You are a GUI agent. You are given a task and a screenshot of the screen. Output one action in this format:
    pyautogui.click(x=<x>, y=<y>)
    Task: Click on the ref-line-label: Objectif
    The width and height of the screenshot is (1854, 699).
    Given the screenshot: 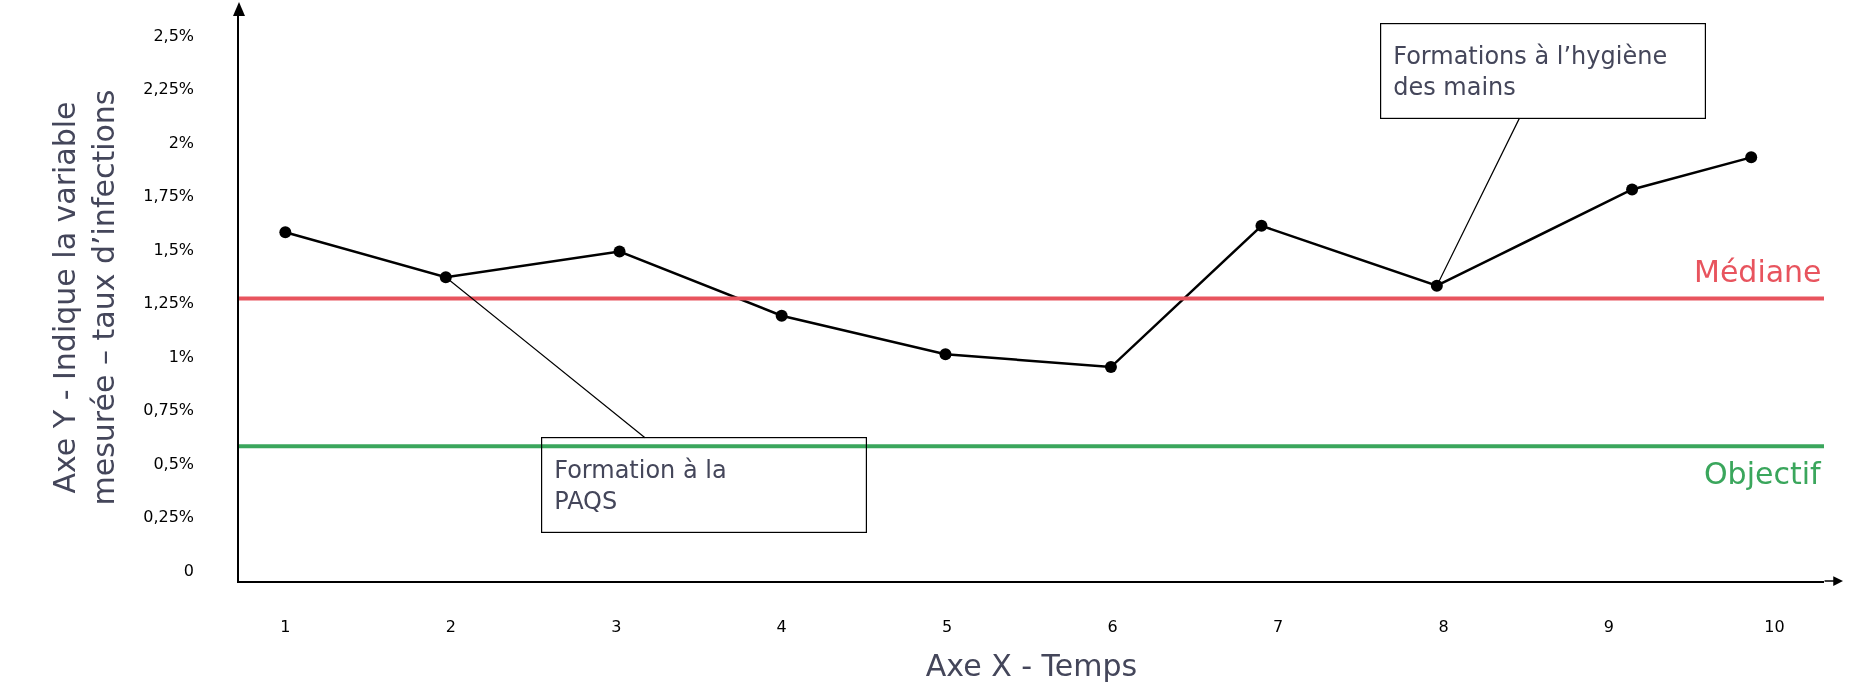 What is the action you would take?
    pyautogui.click(x=1763, y=473)
    